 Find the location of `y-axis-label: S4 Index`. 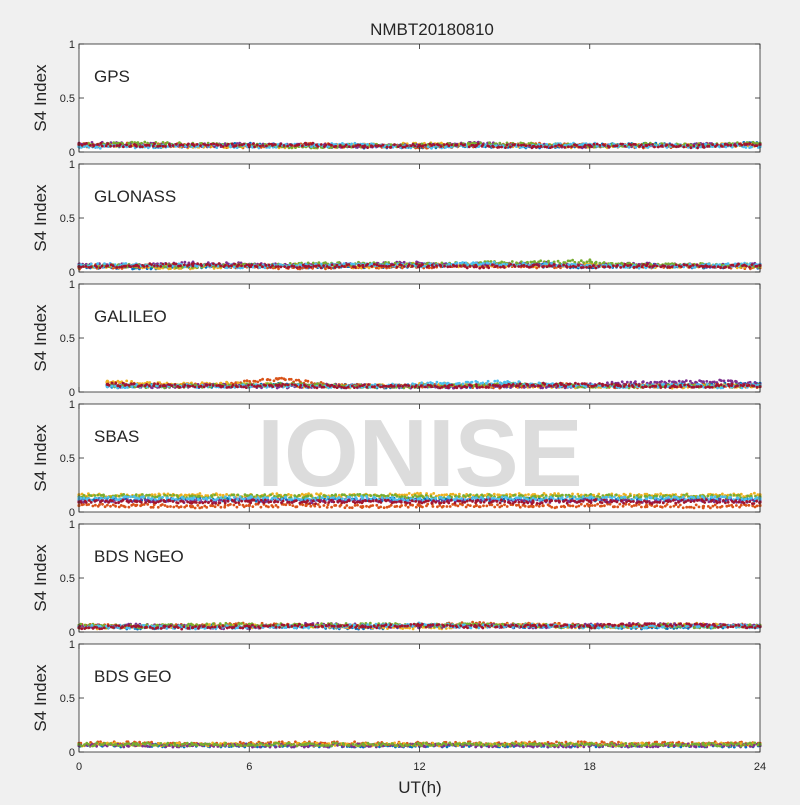

y-axis-label: S4 Index is located at coordinates (40, 98).